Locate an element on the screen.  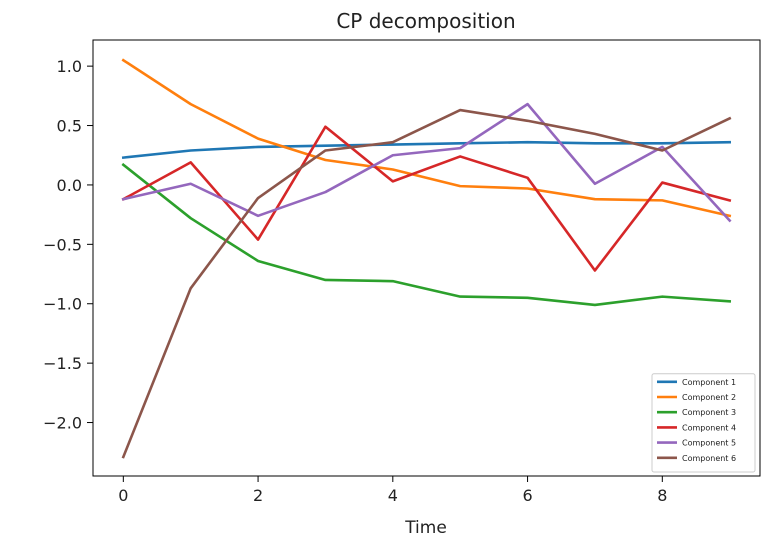
legend-label: Component 6 is located at coordinates (709, 458).